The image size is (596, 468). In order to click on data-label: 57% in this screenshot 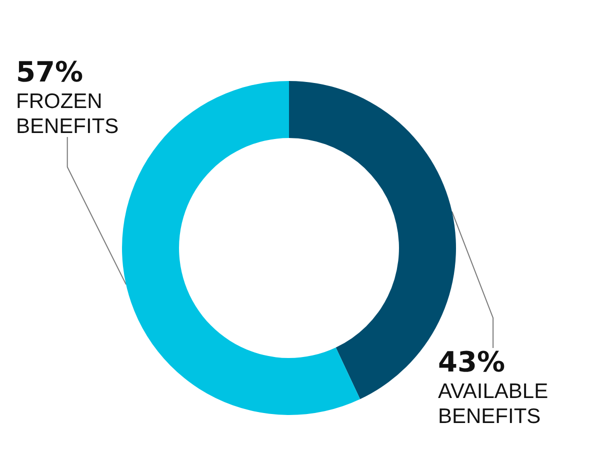, I will do `click(50, 72)`.